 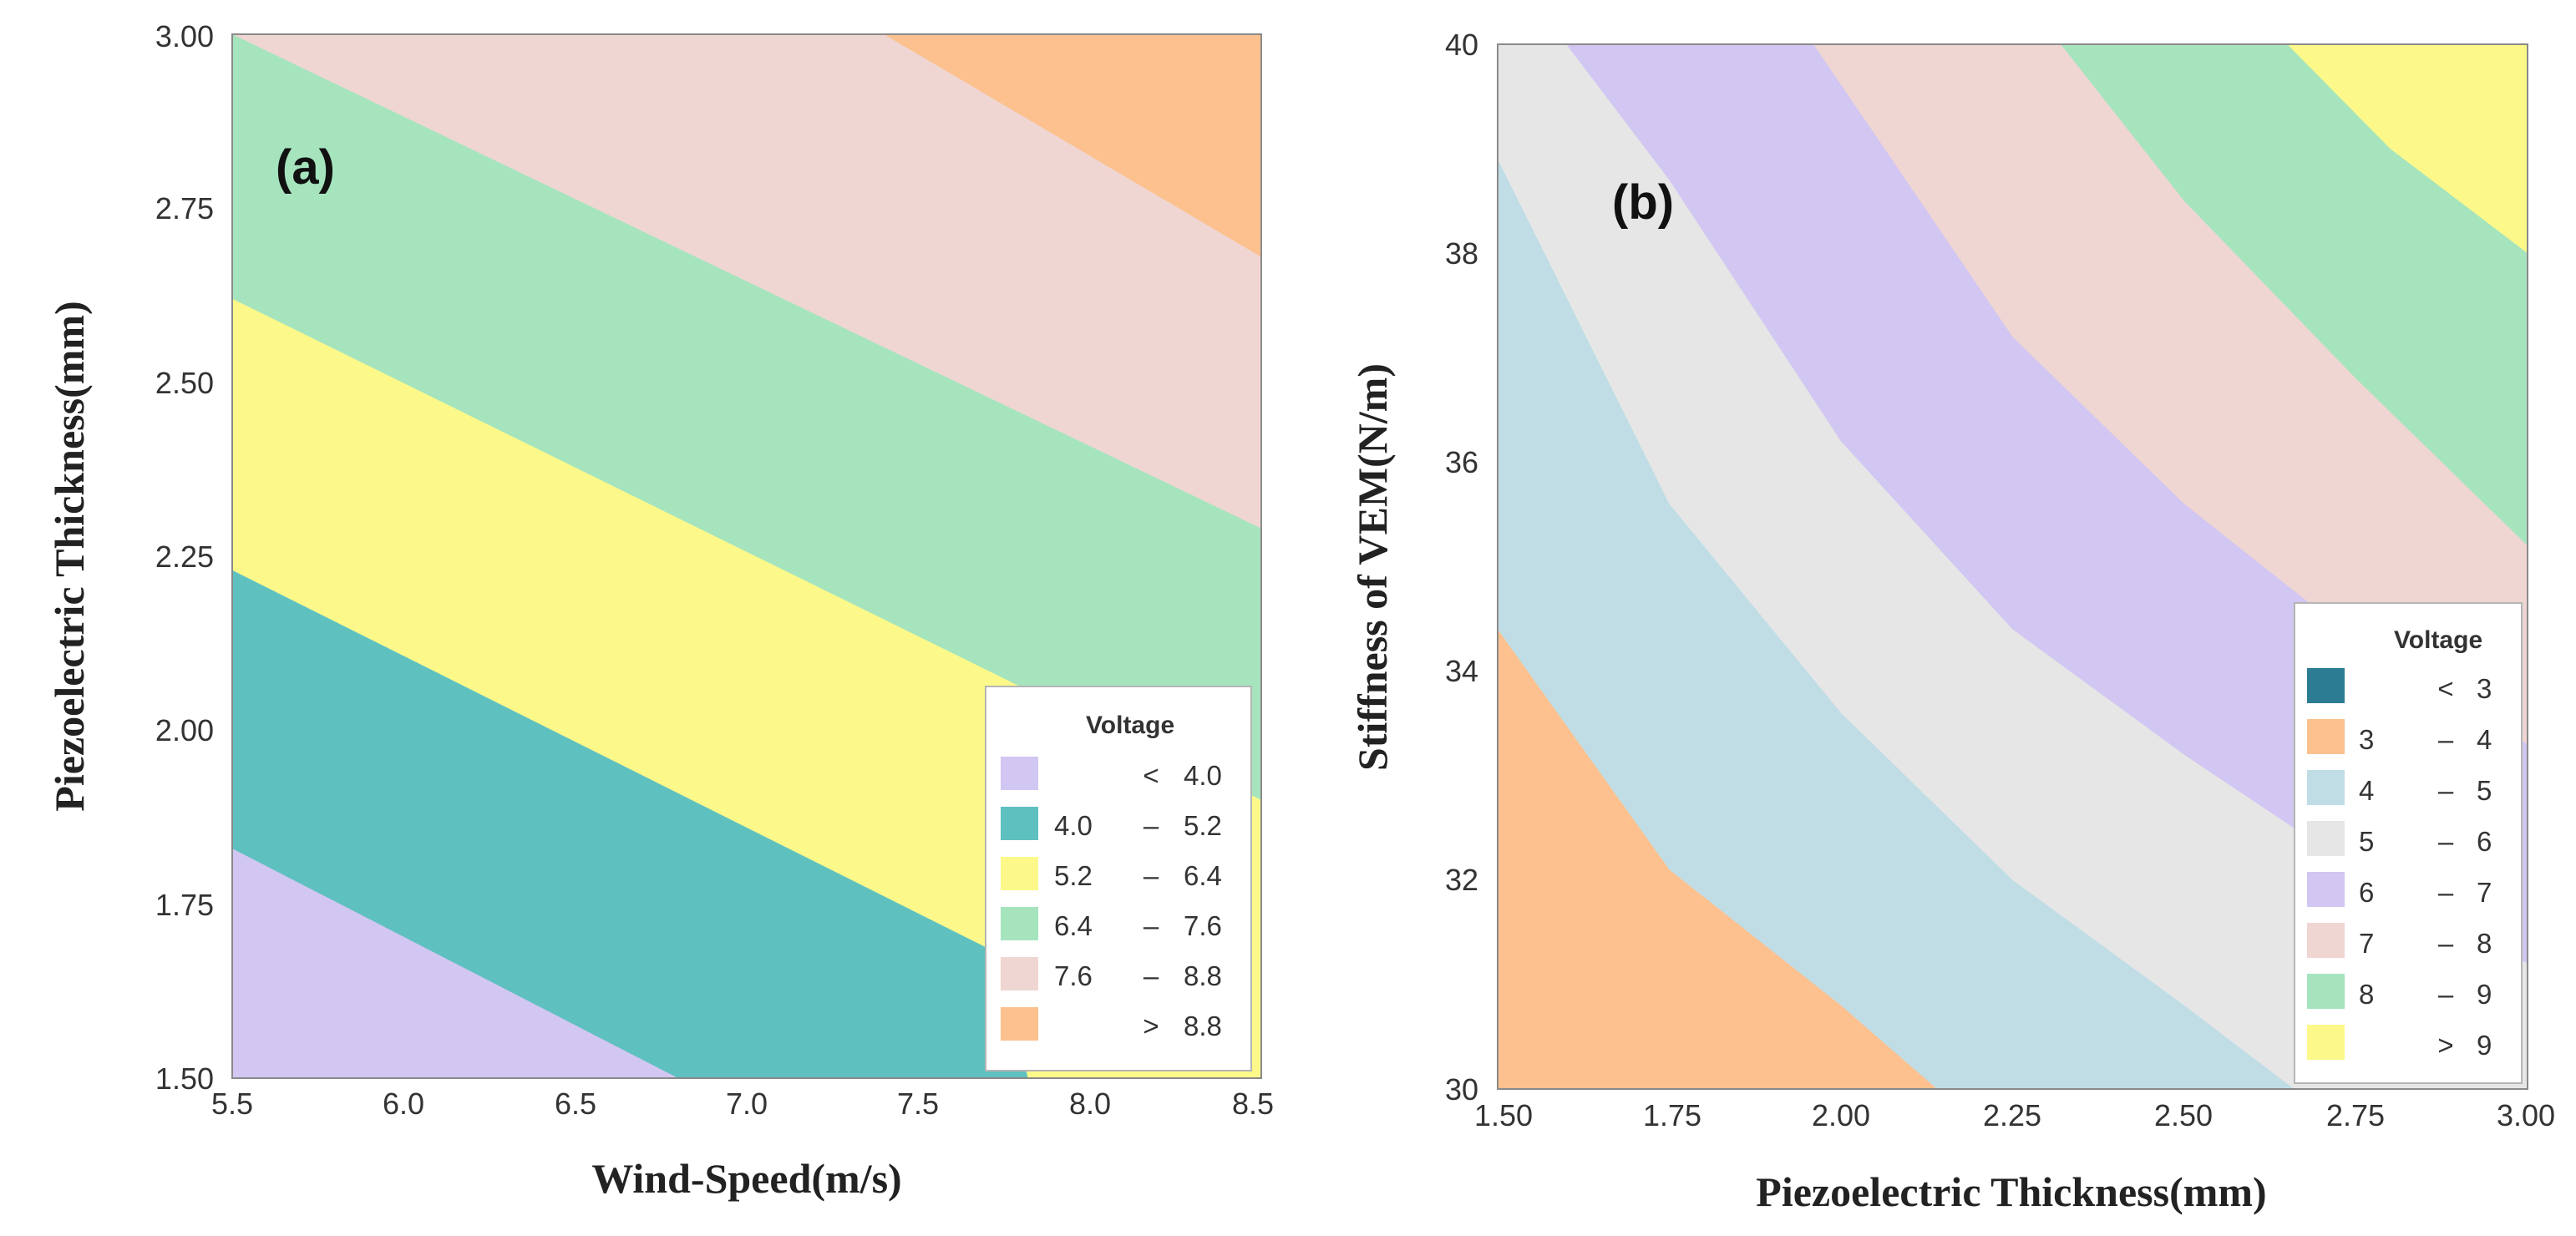 I want to click on panel-a-ytick-label: 2.25, so click(x=184, y=556).